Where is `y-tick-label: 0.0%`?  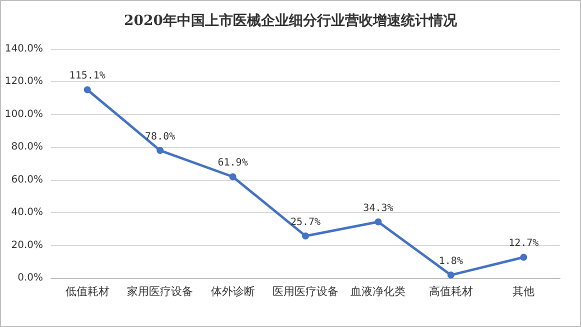
y-tick-label: 0.0% is located at coordinates (30, 278).